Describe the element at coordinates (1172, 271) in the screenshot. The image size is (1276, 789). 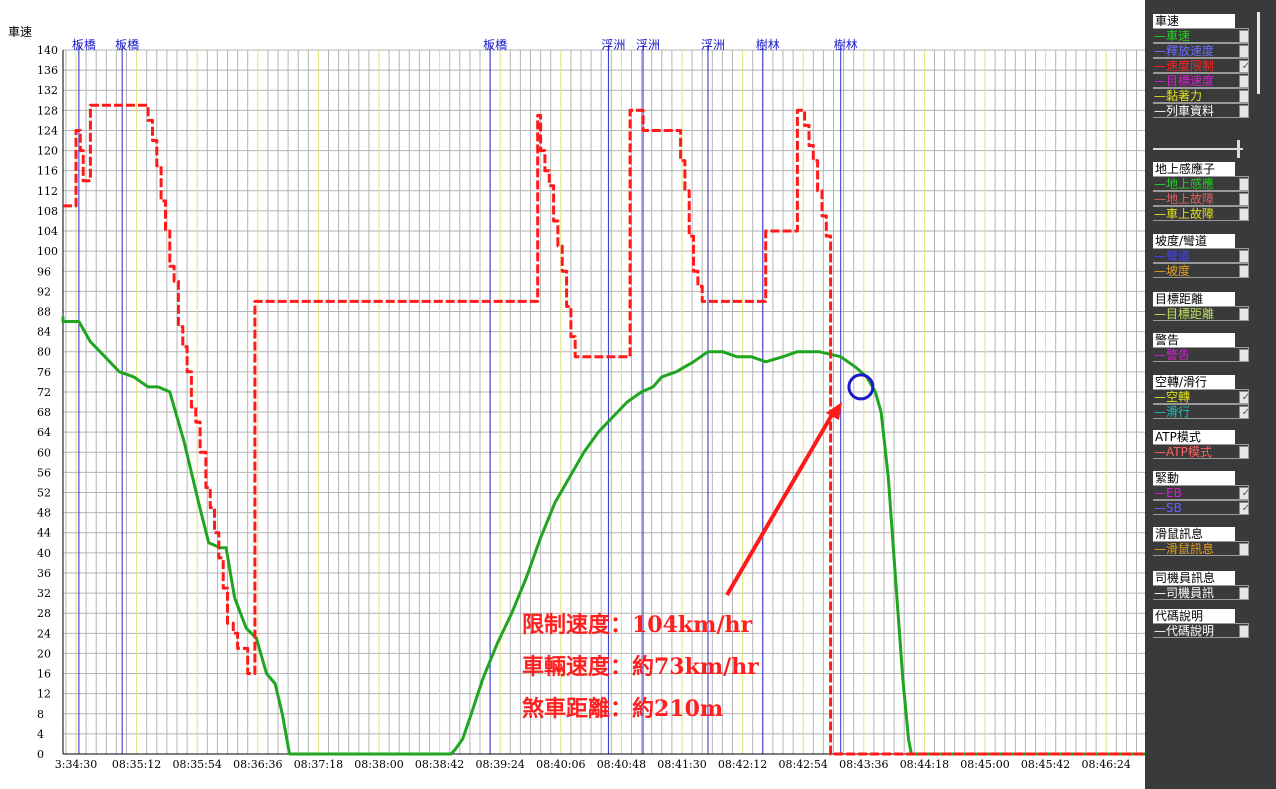
I see `legend-item-label: —坡度` at that location.